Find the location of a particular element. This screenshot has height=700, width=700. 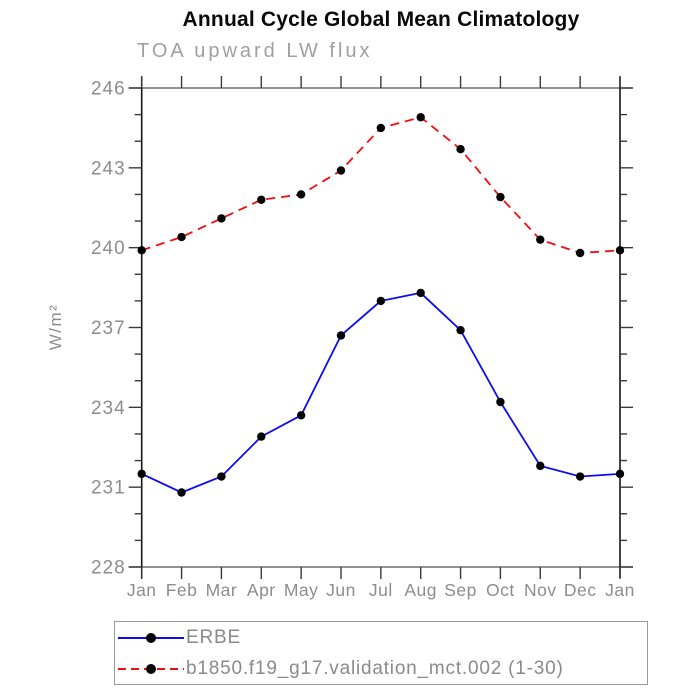

x-tick-label: Oct is located at coordinates (500, 590).